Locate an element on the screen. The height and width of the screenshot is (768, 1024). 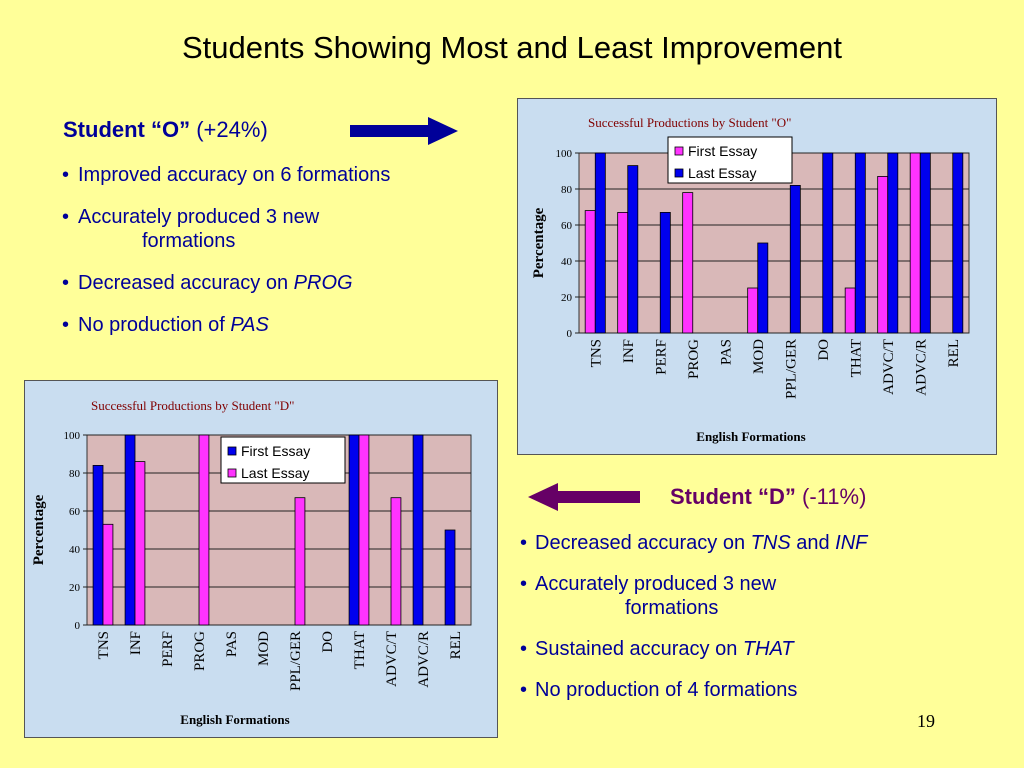
bar-last-prog is located at coordinates (204, 530).